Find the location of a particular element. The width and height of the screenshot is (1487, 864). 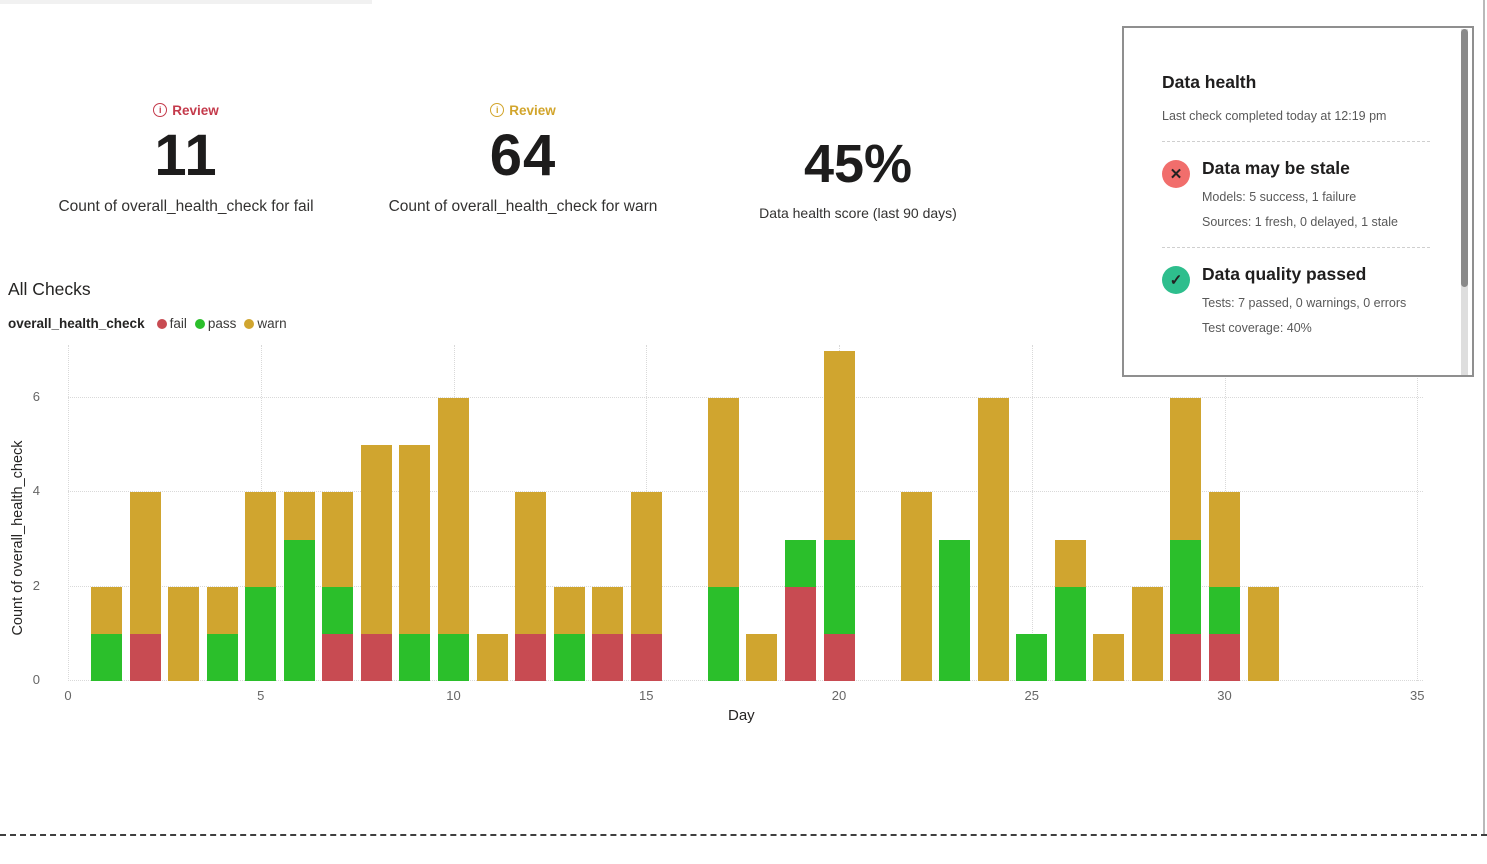

pass-check-icon: ✓ is located at coordinates (1176, 280).